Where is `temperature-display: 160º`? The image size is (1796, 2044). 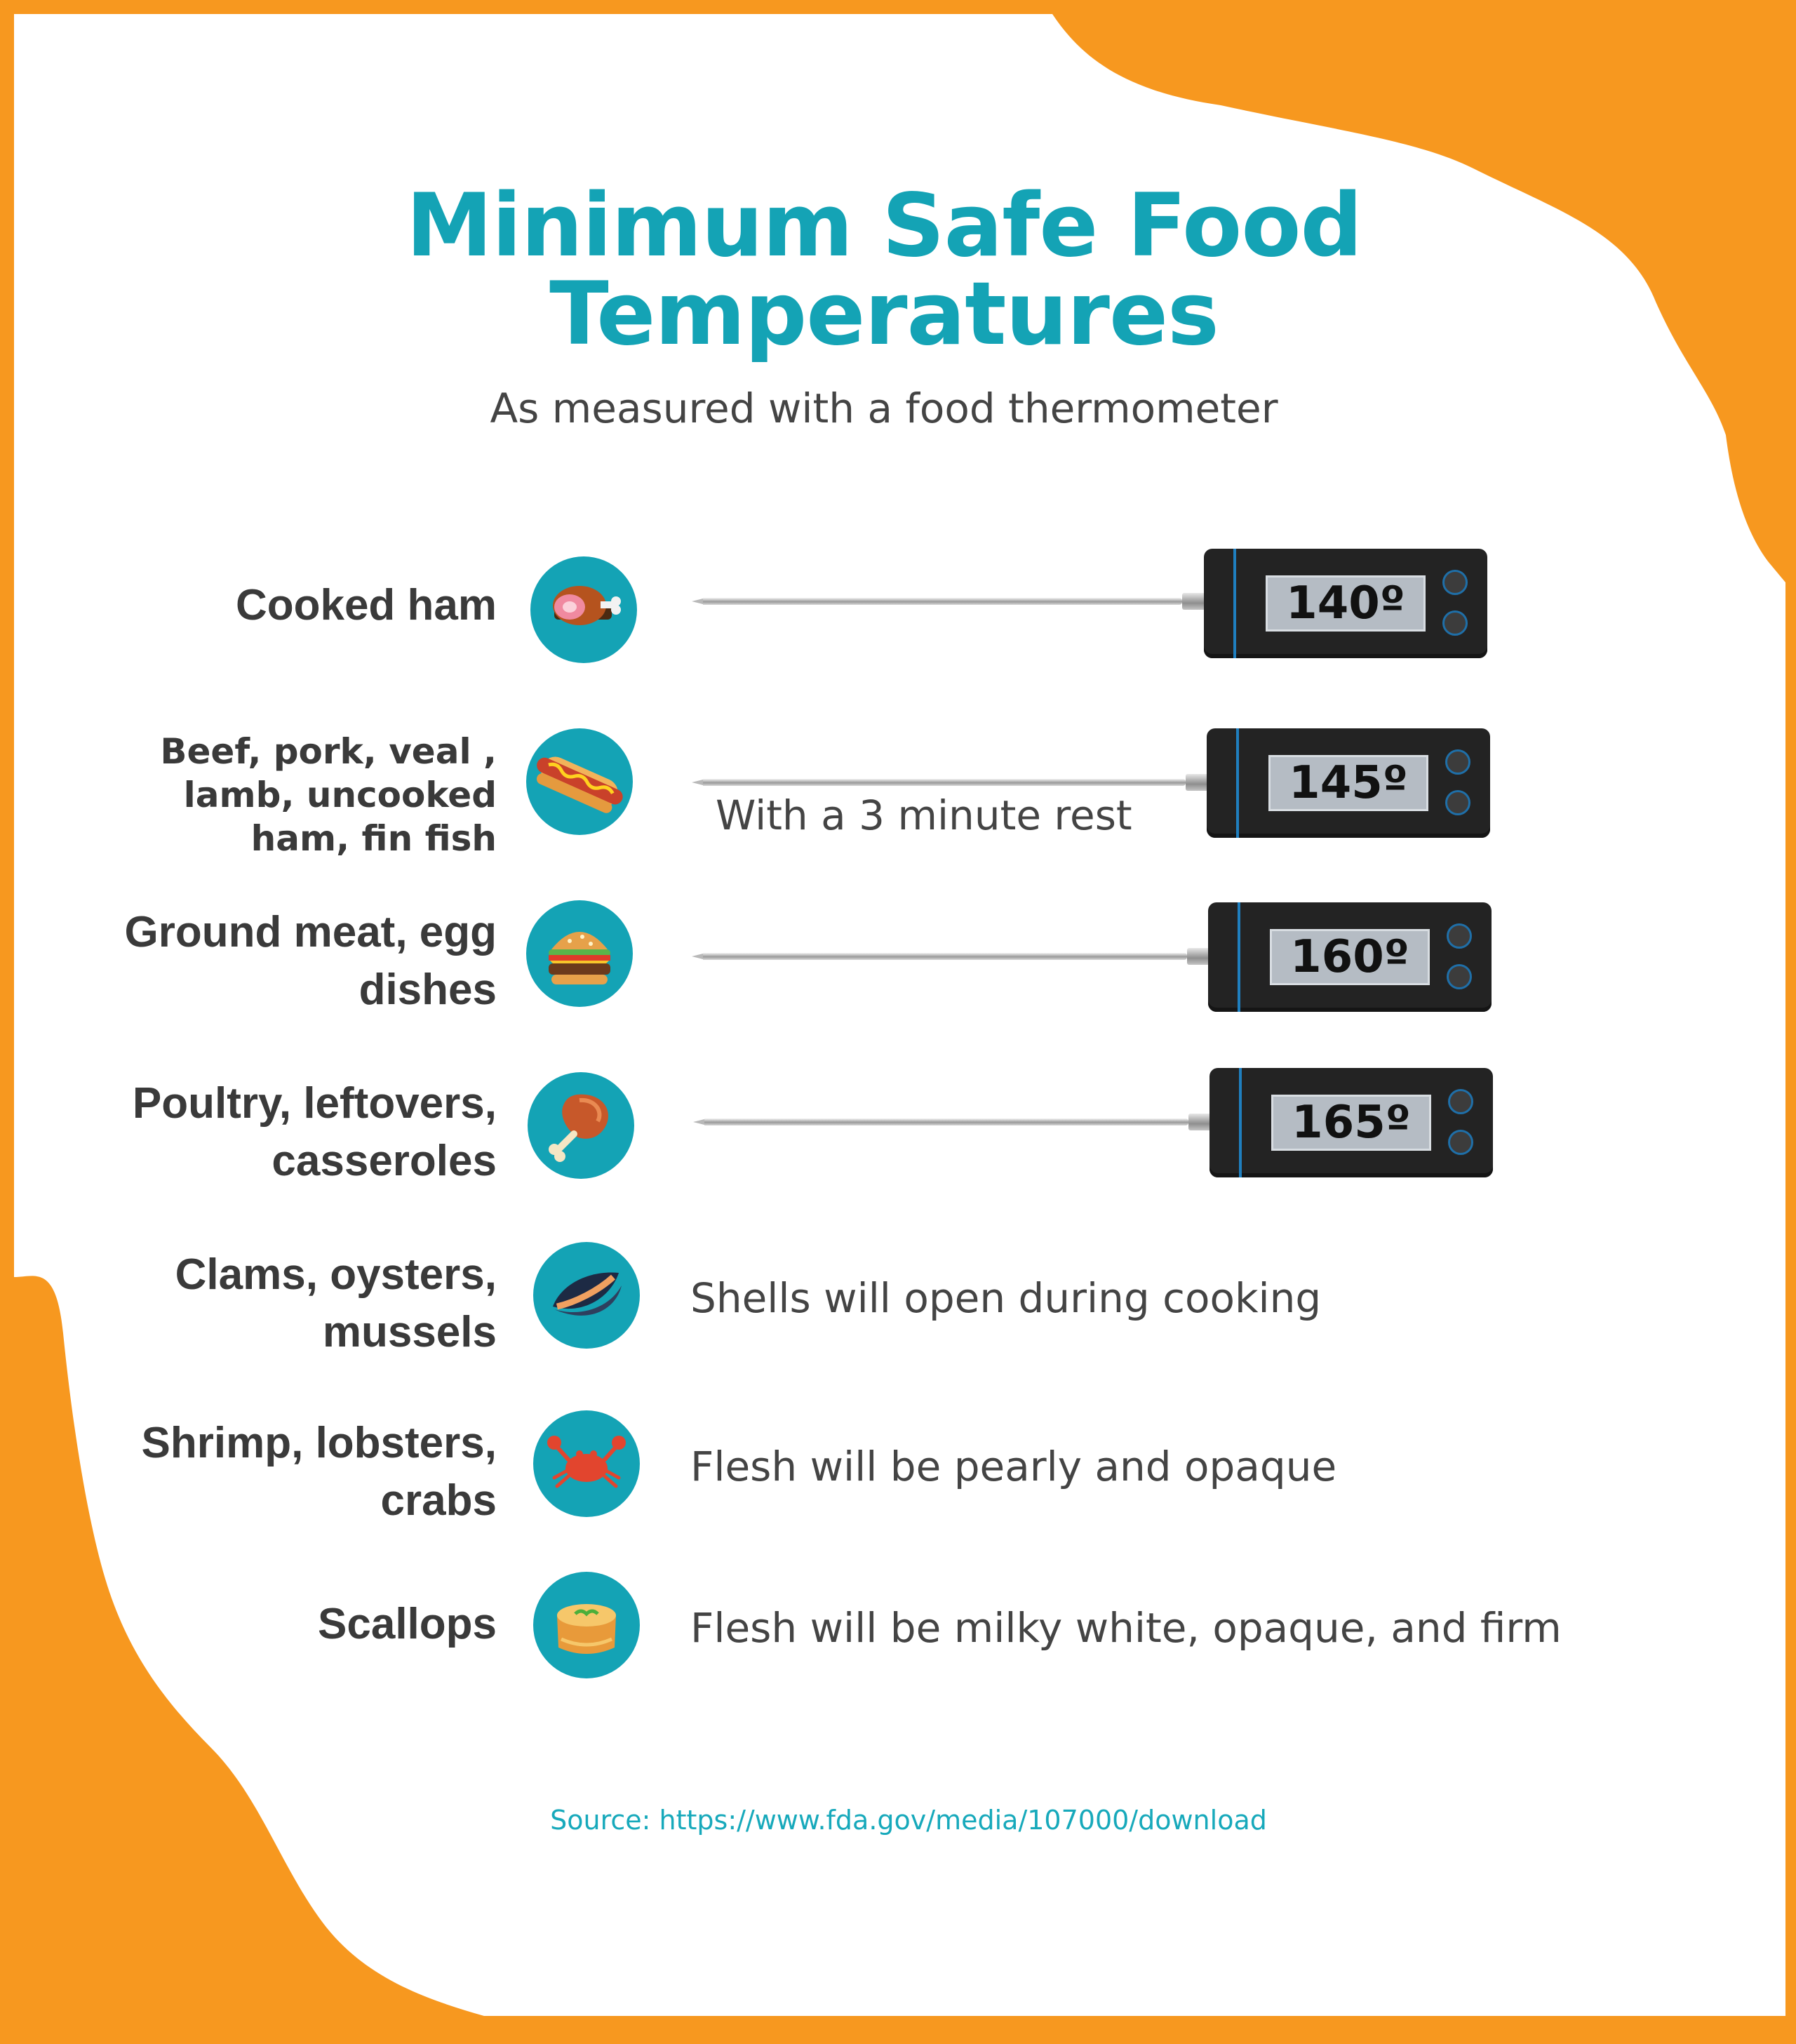 temperature-display: 160º is located at coordinates (1350, 957).